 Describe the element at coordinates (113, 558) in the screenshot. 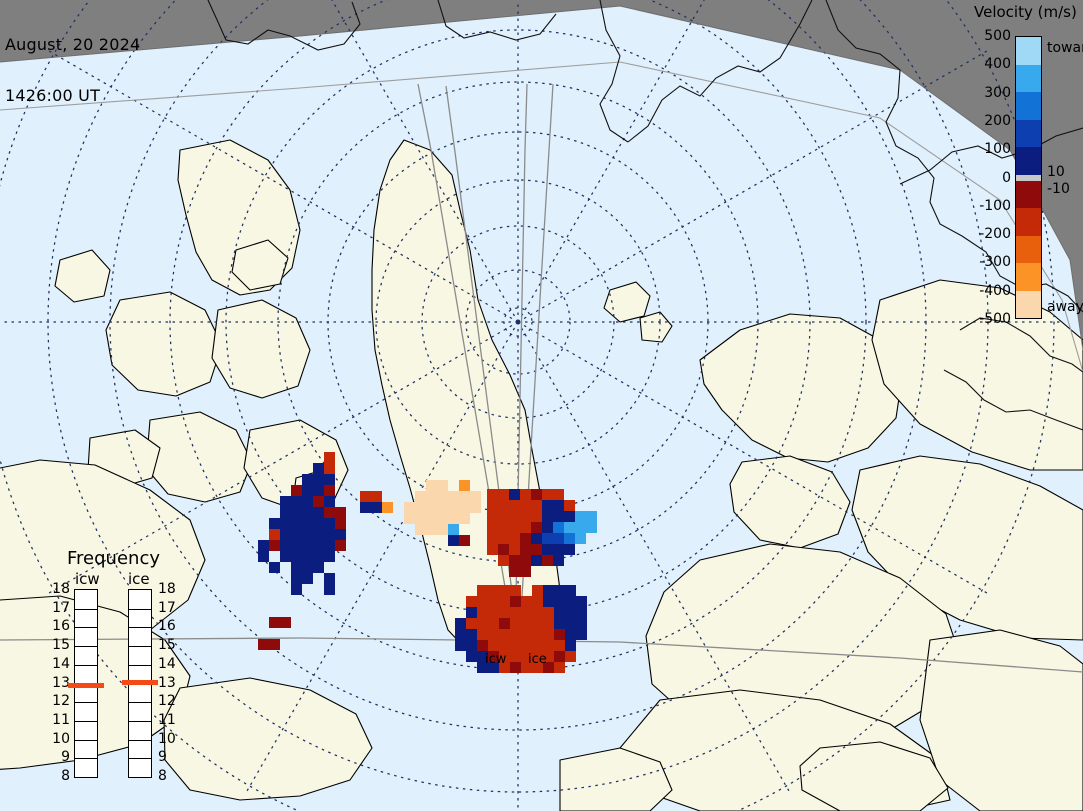

I see `frequency-legend-title: Frequency` at that location.